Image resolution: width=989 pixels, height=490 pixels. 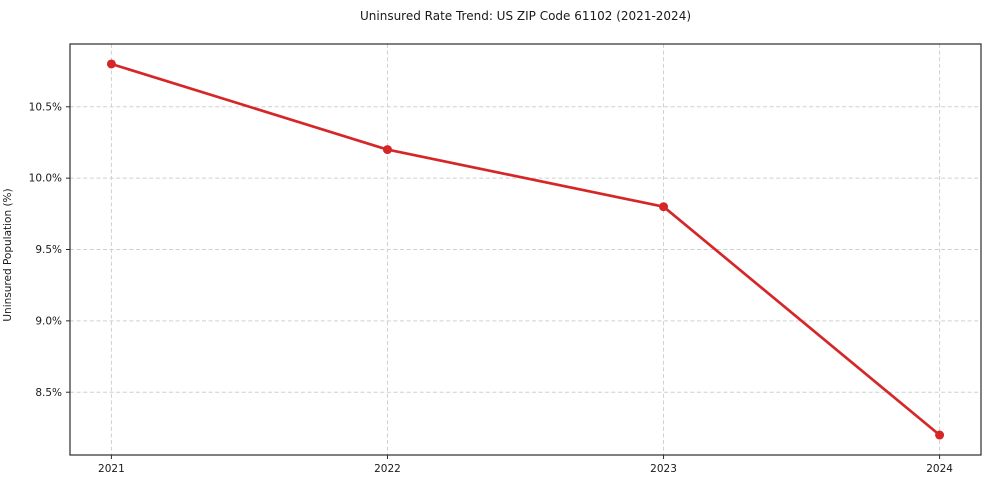 I want to click on y-tick-label: 10.0%, so click(x=45, y=179).